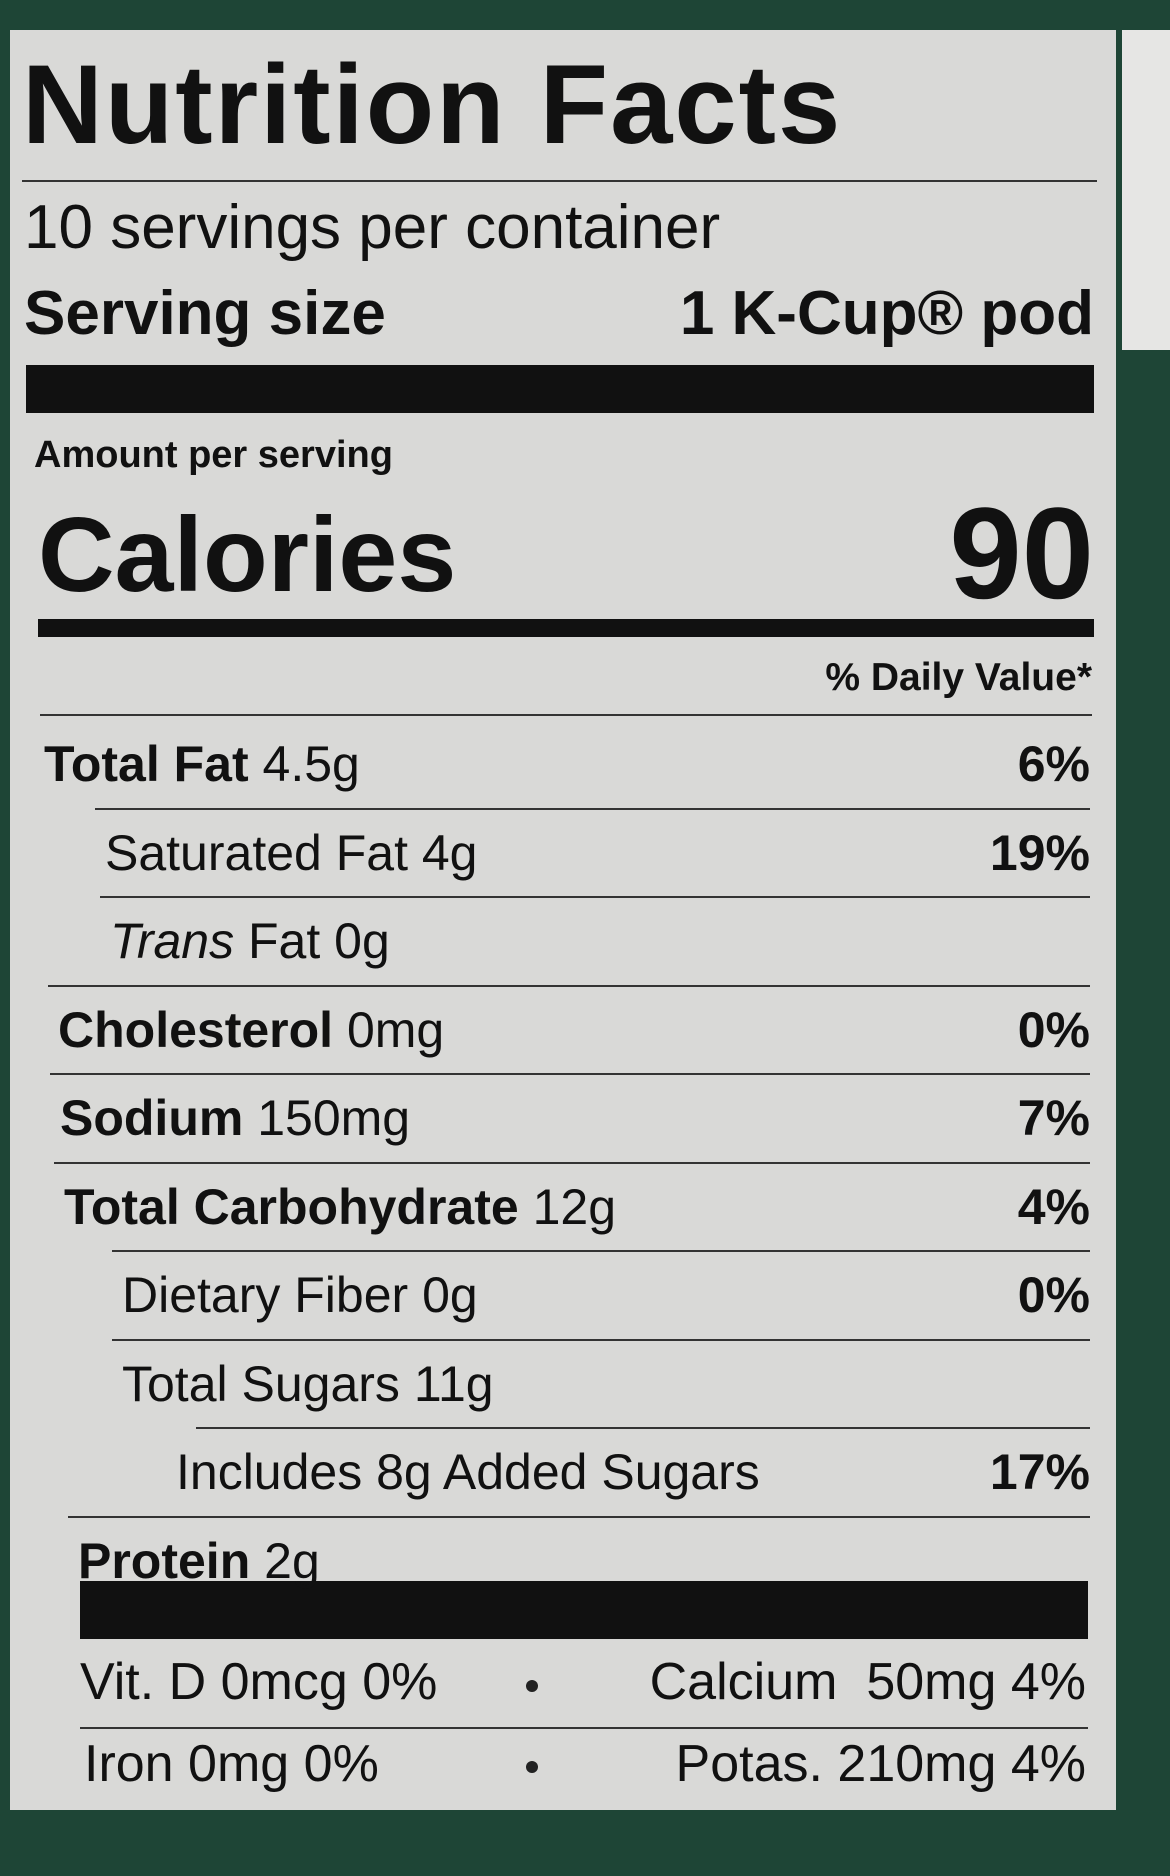 This screenshot has width=1170, height=1876. I want to click on amount: 11g, so click(453, 1383).